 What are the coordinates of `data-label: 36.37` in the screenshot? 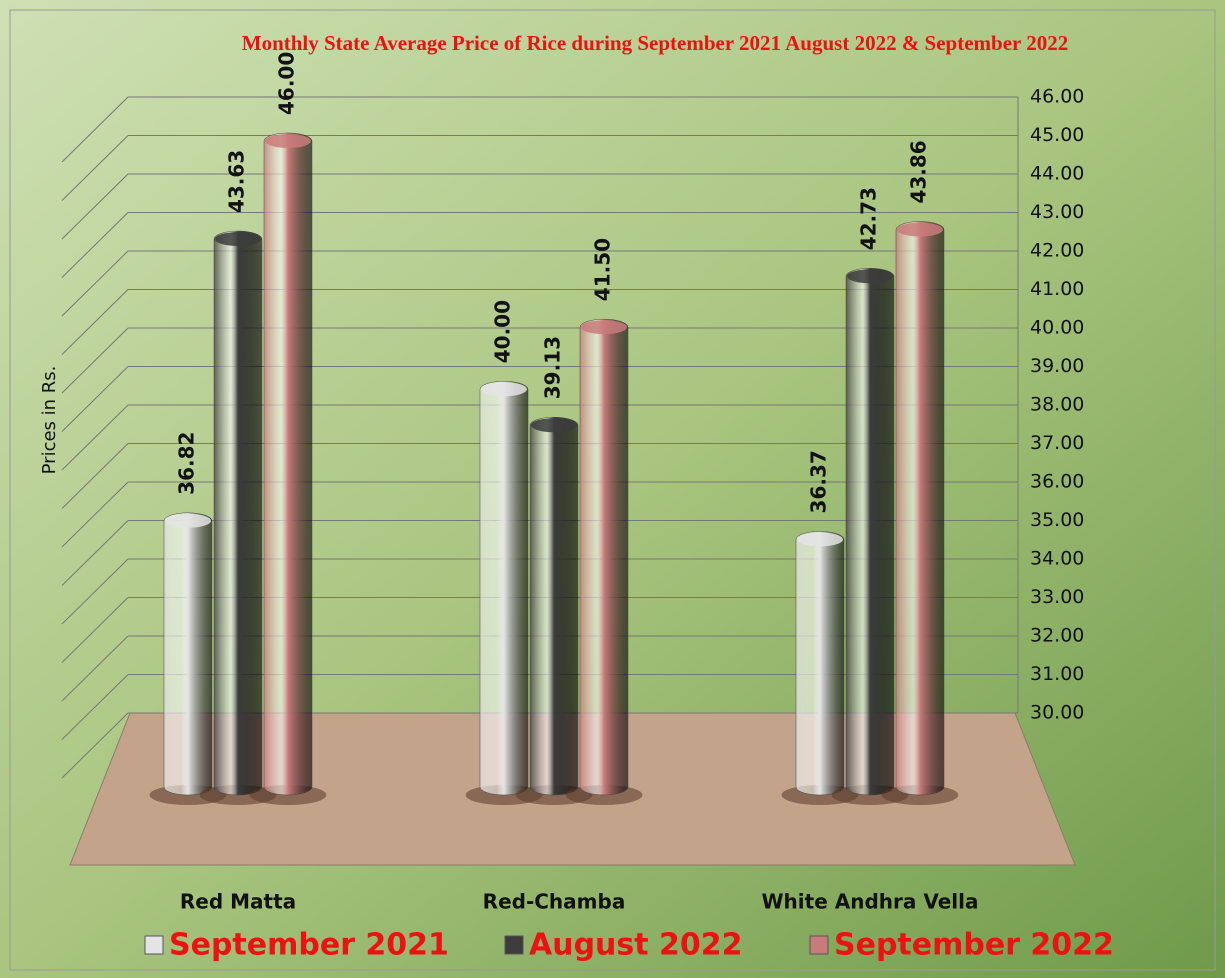 It's located at (819, 481).